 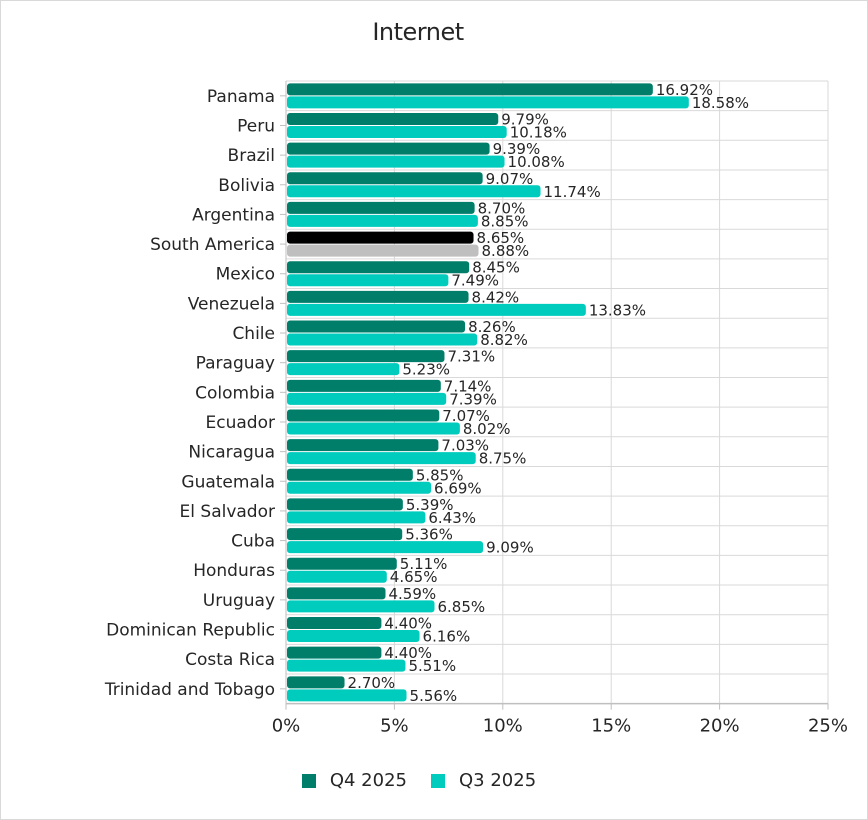 What do you see at coordinates (231, 453) in the screenshot?
I see `category-label: Nicaragua` at bounding box center [231, 453].